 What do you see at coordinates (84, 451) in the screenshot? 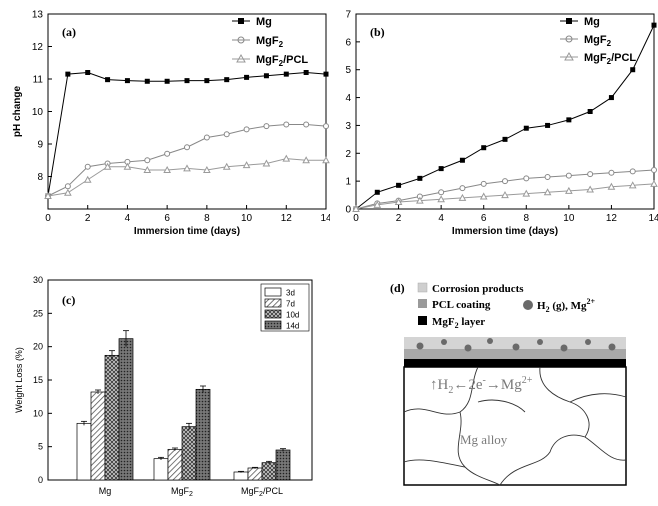
I see `bar-3d-mg` at bounding box center [84, 451].